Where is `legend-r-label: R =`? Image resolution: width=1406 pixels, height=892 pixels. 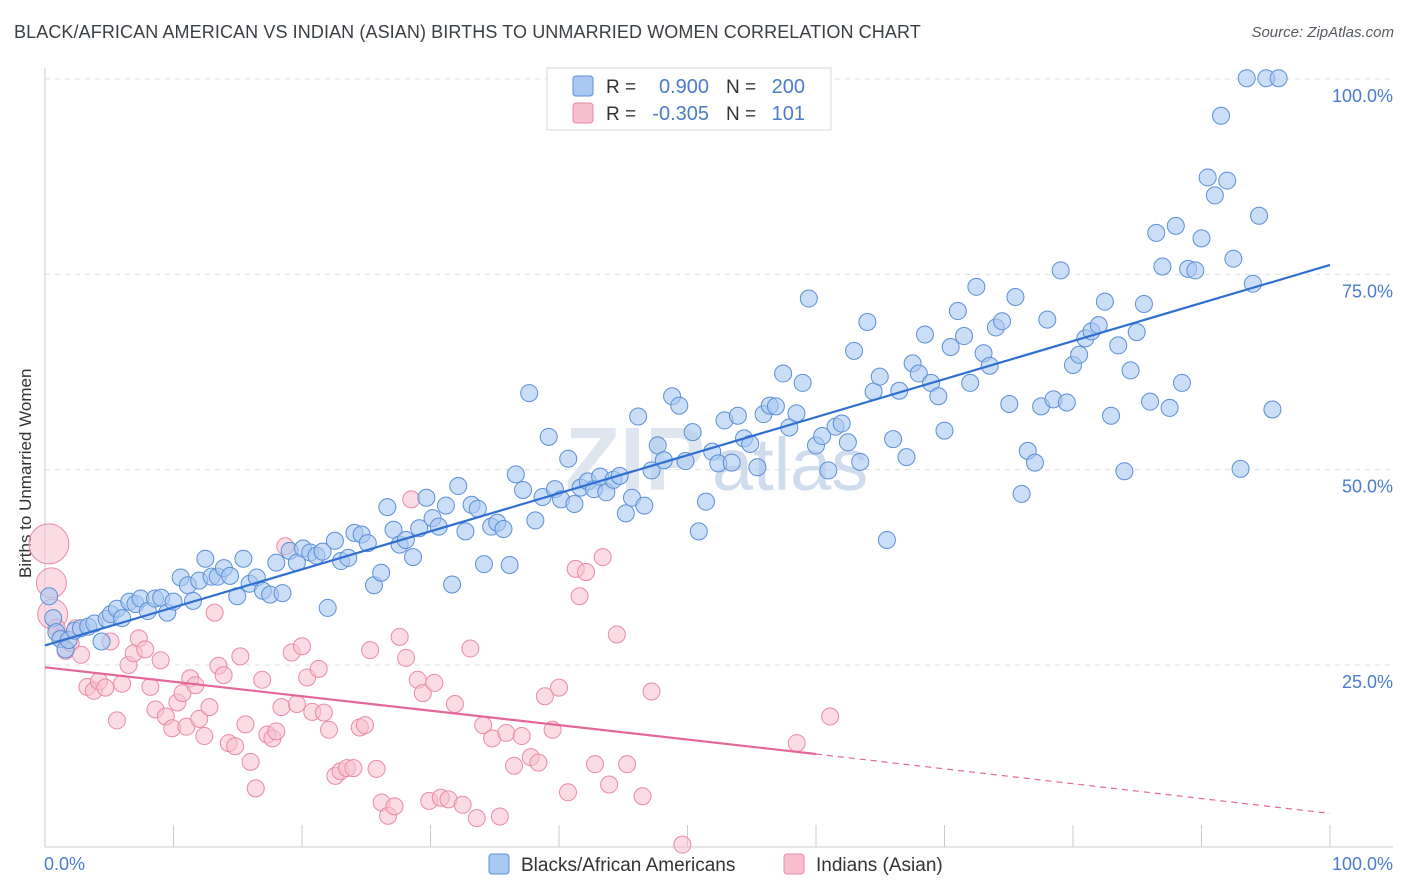 legend-r-label: R = is located at coordinates (621, 87).